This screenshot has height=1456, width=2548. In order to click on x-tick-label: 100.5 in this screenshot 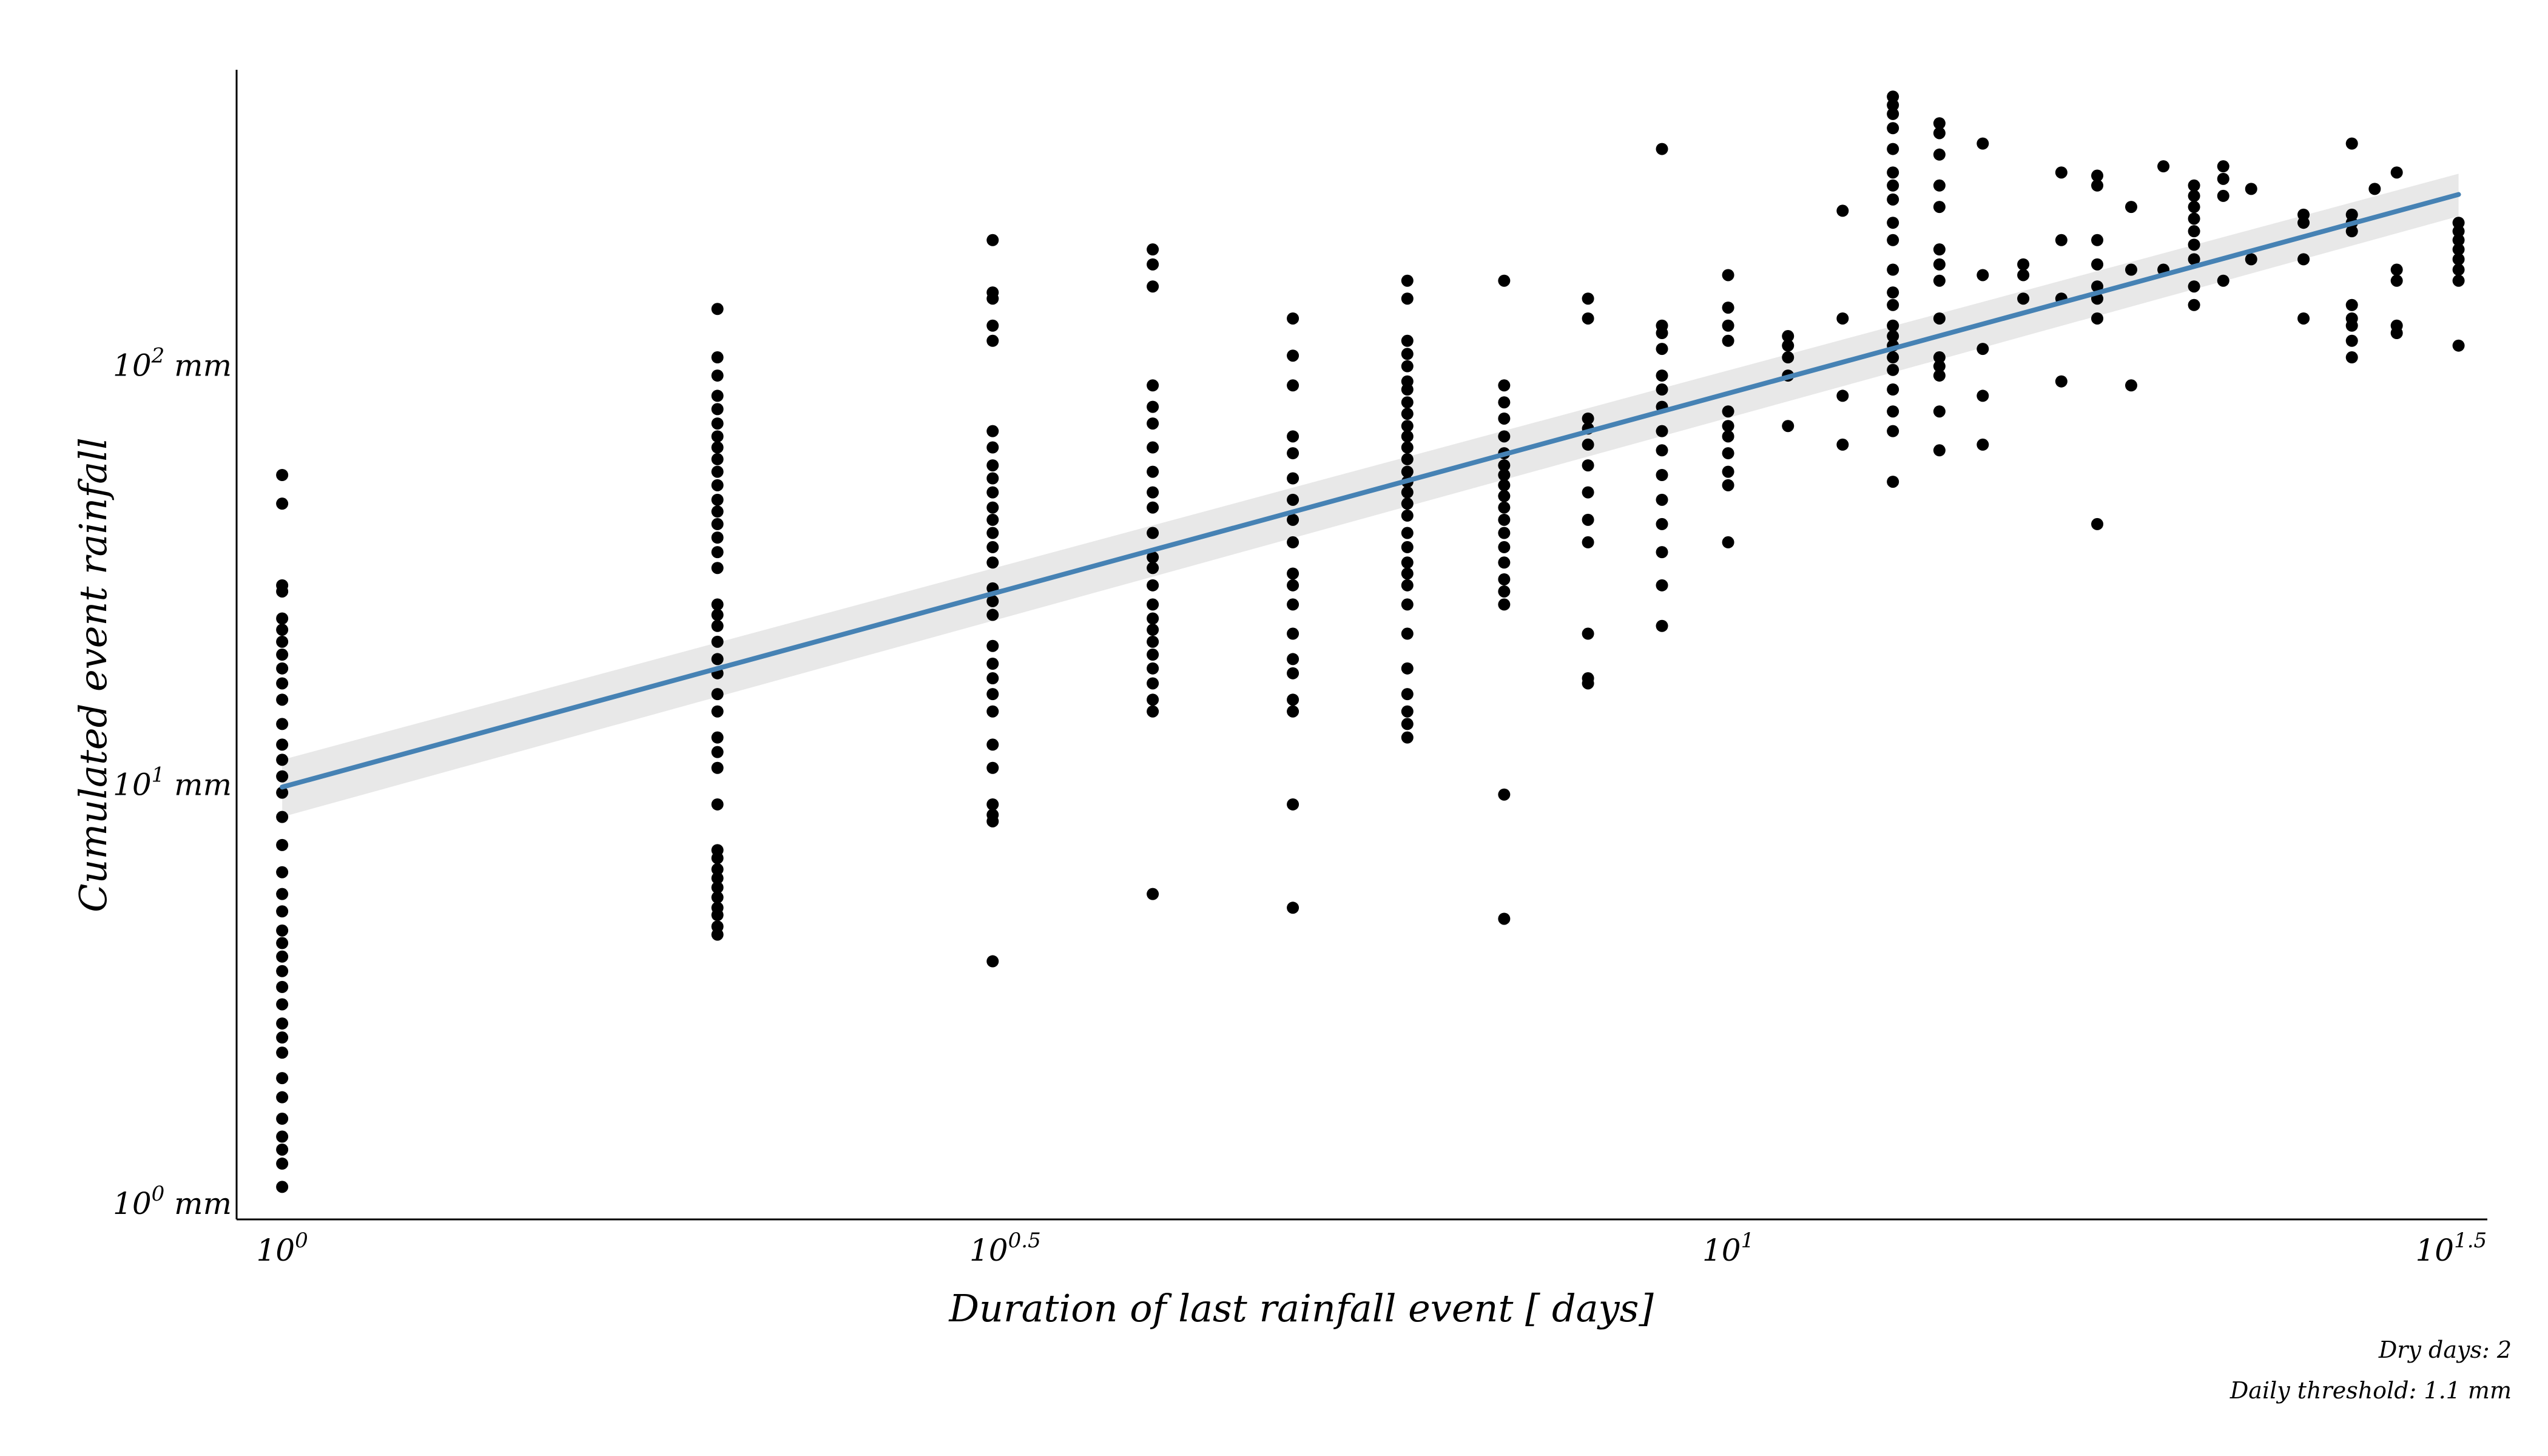, I will do `click(1005, 1248)`.